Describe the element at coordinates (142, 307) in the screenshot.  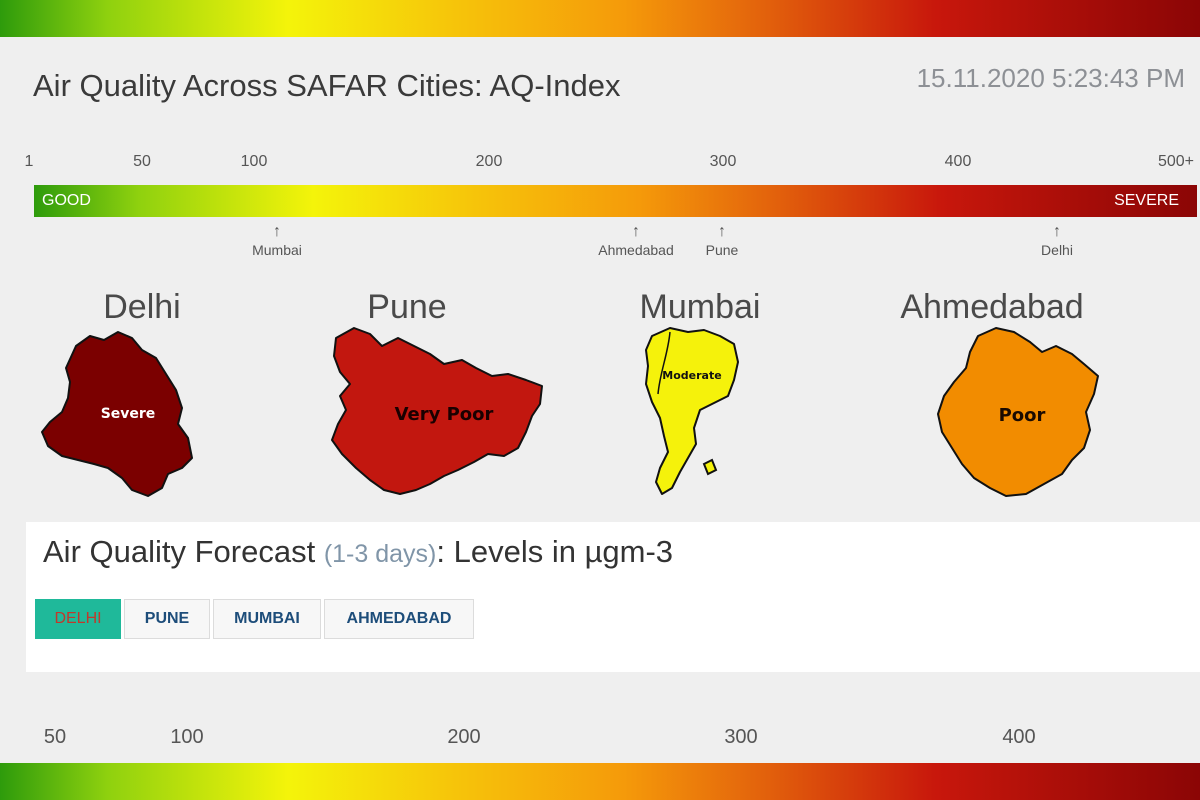
I see `city-name-delhi: Delhi` at that location.